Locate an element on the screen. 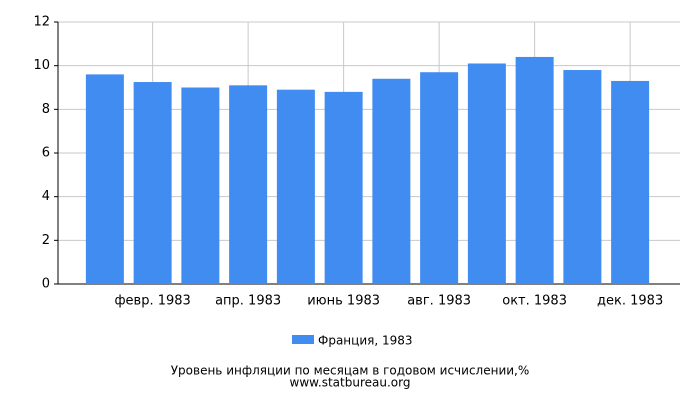  x-tick-label: февр. 1983 is located at coordinates (152, 301).